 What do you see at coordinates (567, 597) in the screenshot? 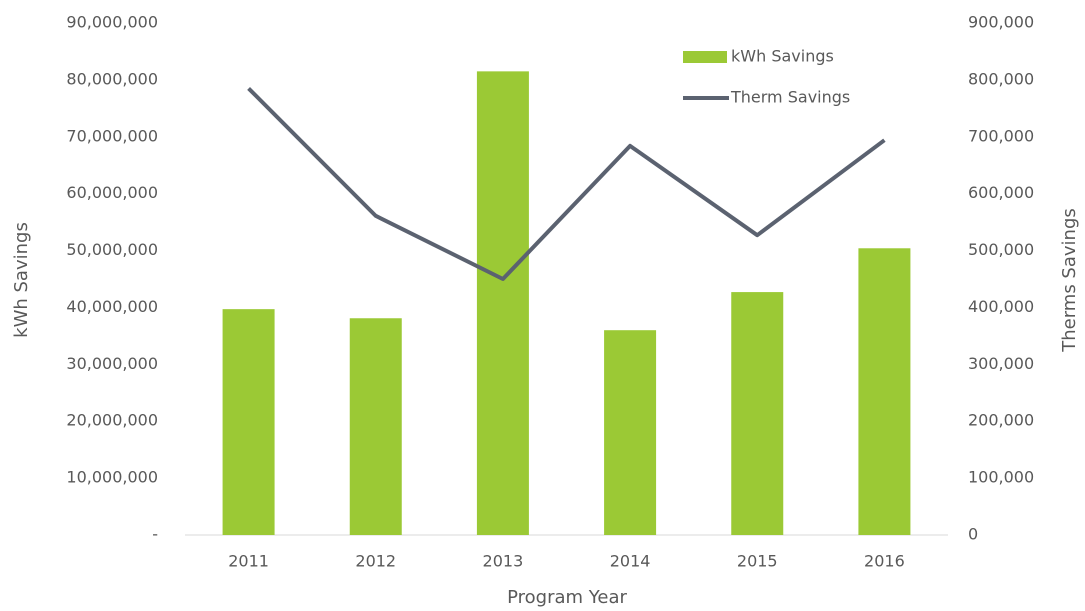
I see `x-axis-title: Program Year` at bounding box center [567, 597].